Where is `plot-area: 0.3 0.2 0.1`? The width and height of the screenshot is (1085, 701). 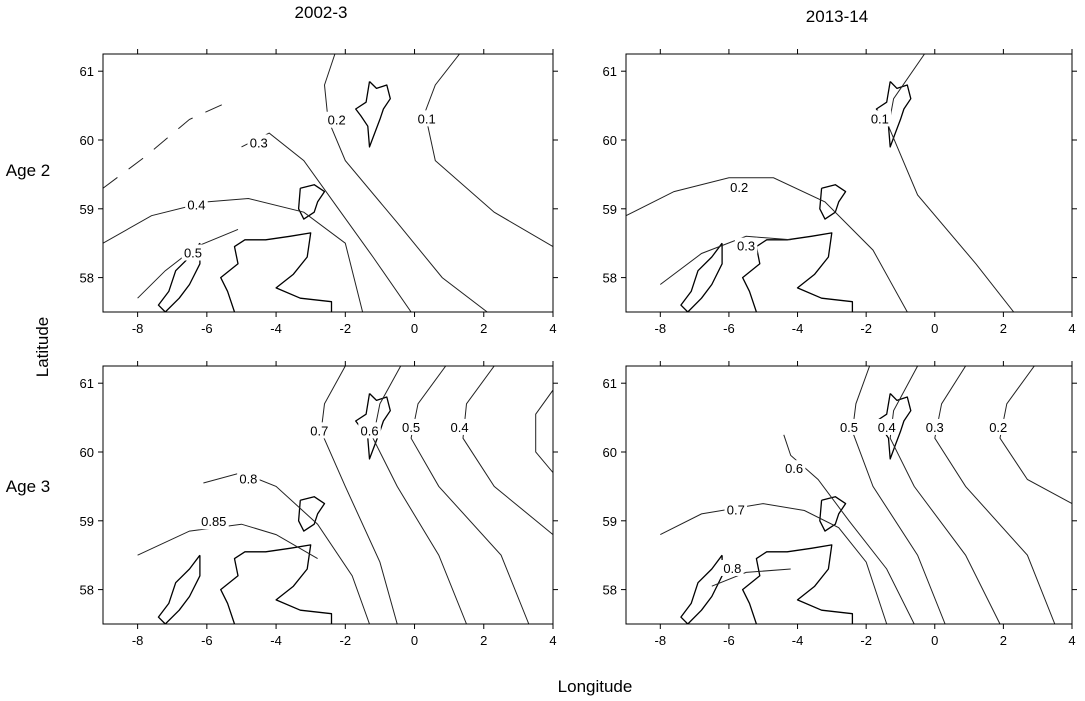
plot-area: 0.3 0.2 0.1 is located at coordinates (820, 183).